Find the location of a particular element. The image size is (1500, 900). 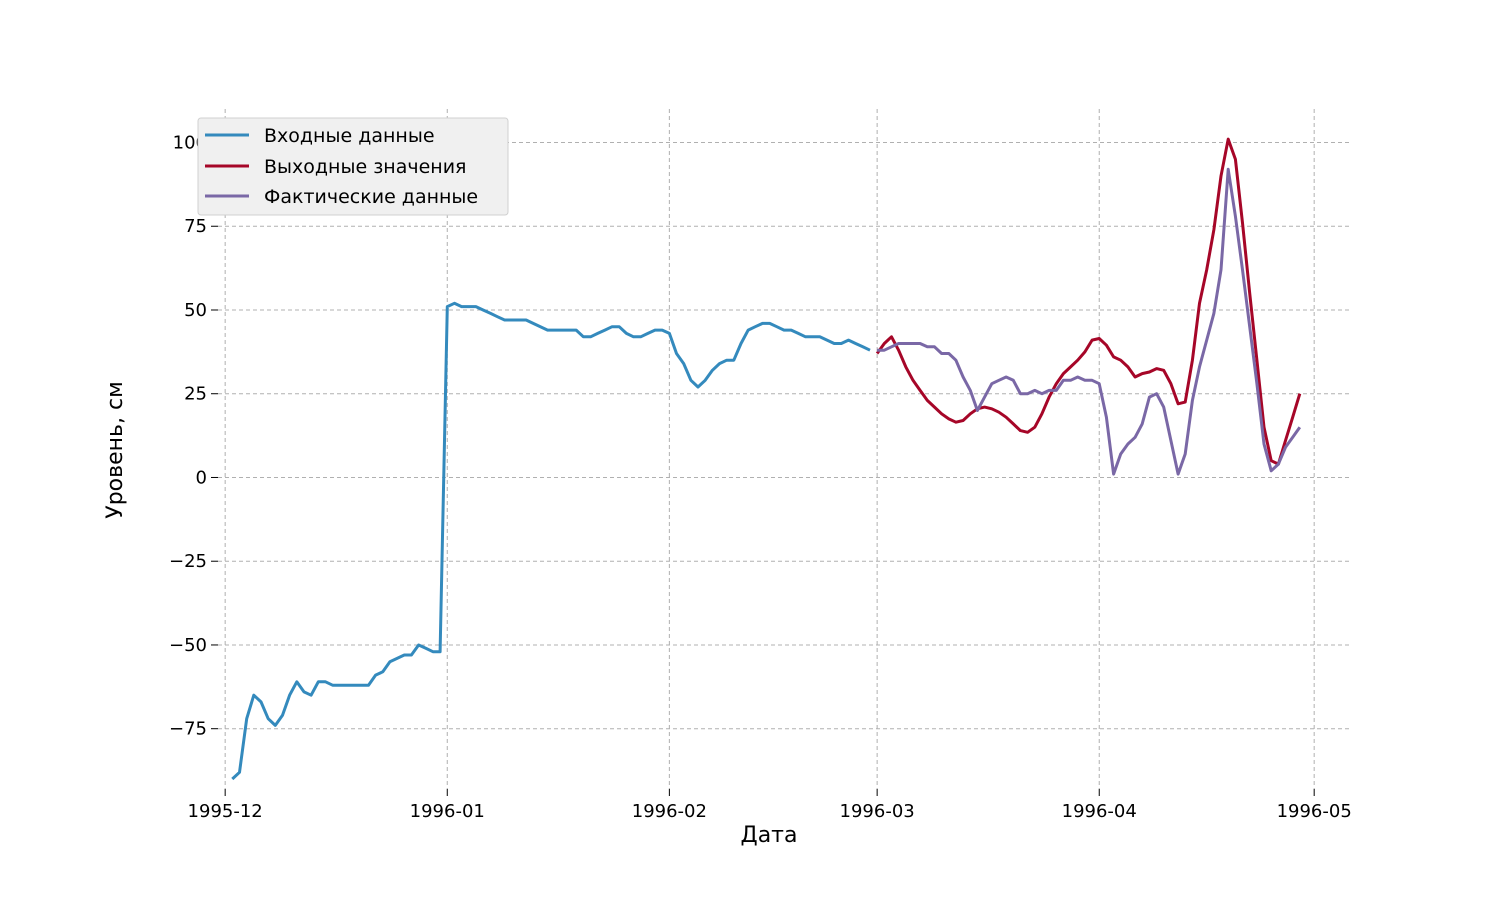

legend-label-output: Выходные значения is located at coordinates (365, 167).